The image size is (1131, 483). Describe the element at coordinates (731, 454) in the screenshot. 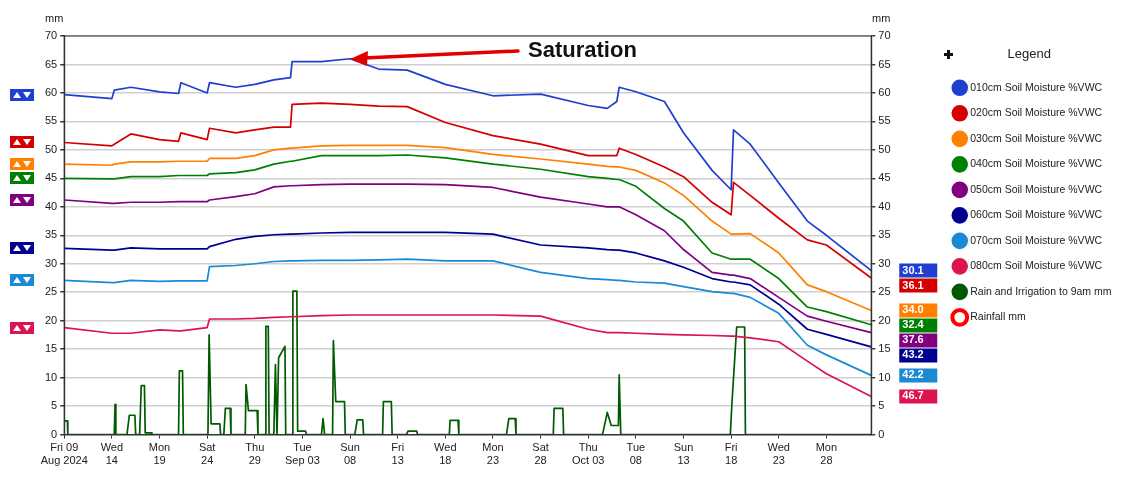

I see `x-tick-label: Fri 18` at that location.